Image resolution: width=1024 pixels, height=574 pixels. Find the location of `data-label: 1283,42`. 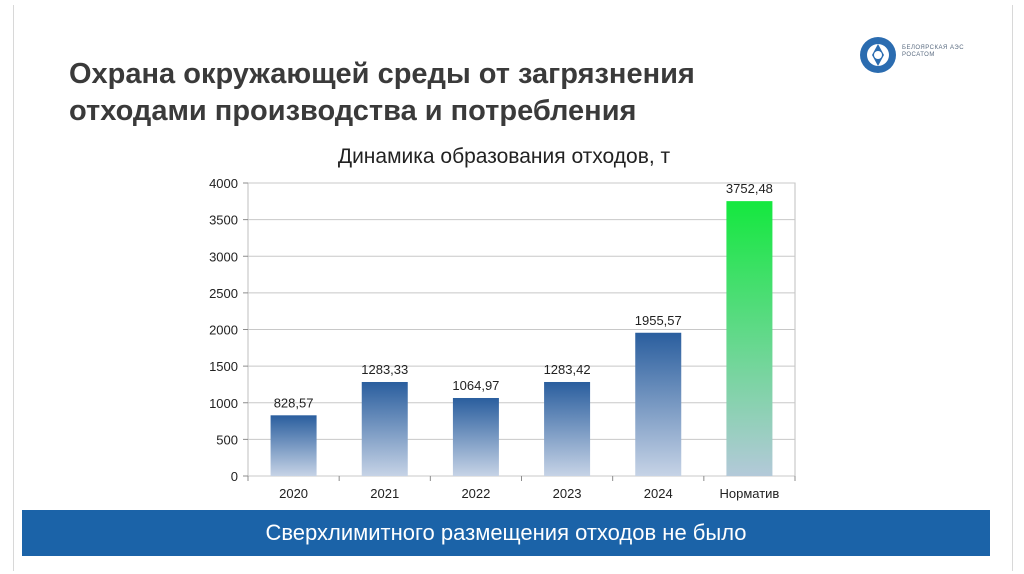

data-label: 1283,42 is located at coordinates (567, 369).